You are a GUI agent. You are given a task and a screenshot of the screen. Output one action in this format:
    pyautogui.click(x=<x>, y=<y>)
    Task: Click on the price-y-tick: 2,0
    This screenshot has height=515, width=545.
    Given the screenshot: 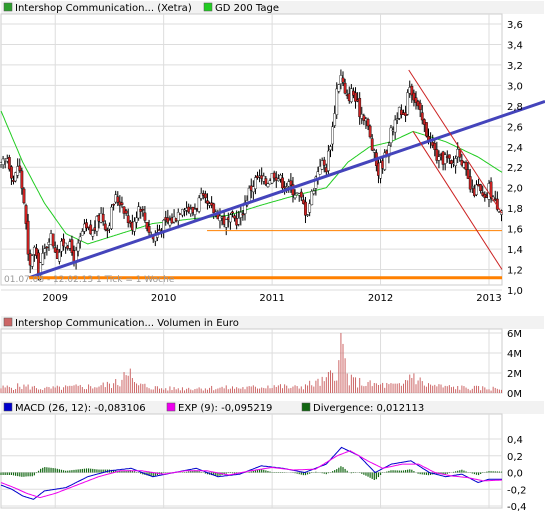 What is the action you would take?
    pyautogui.click(x=515, y=189)
    